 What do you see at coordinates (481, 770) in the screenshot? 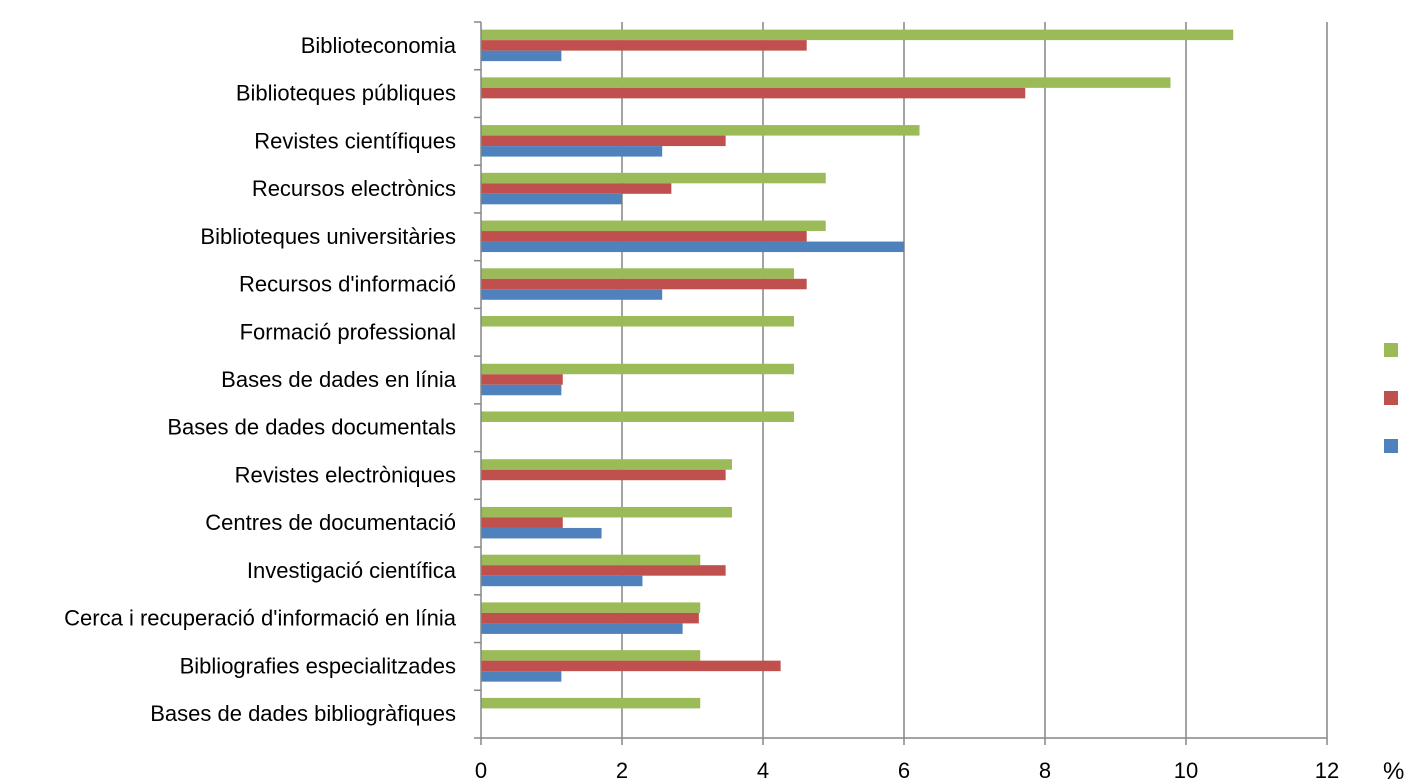
I see `x-tick-label: 0` at bounding box center [481, 770].